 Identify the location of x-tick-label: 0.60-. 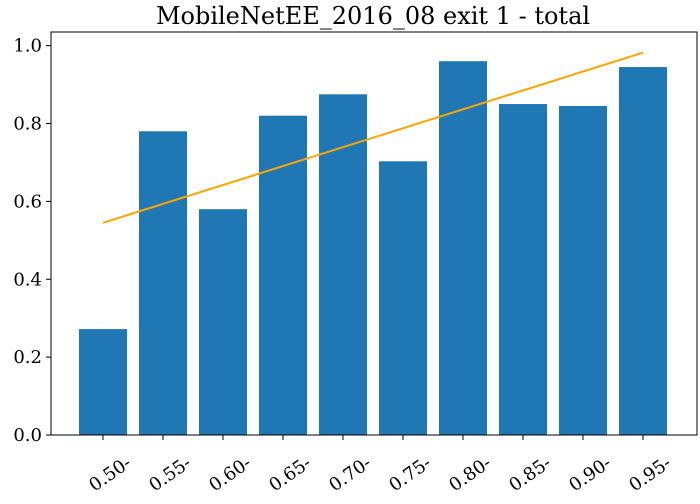
(230, 474).